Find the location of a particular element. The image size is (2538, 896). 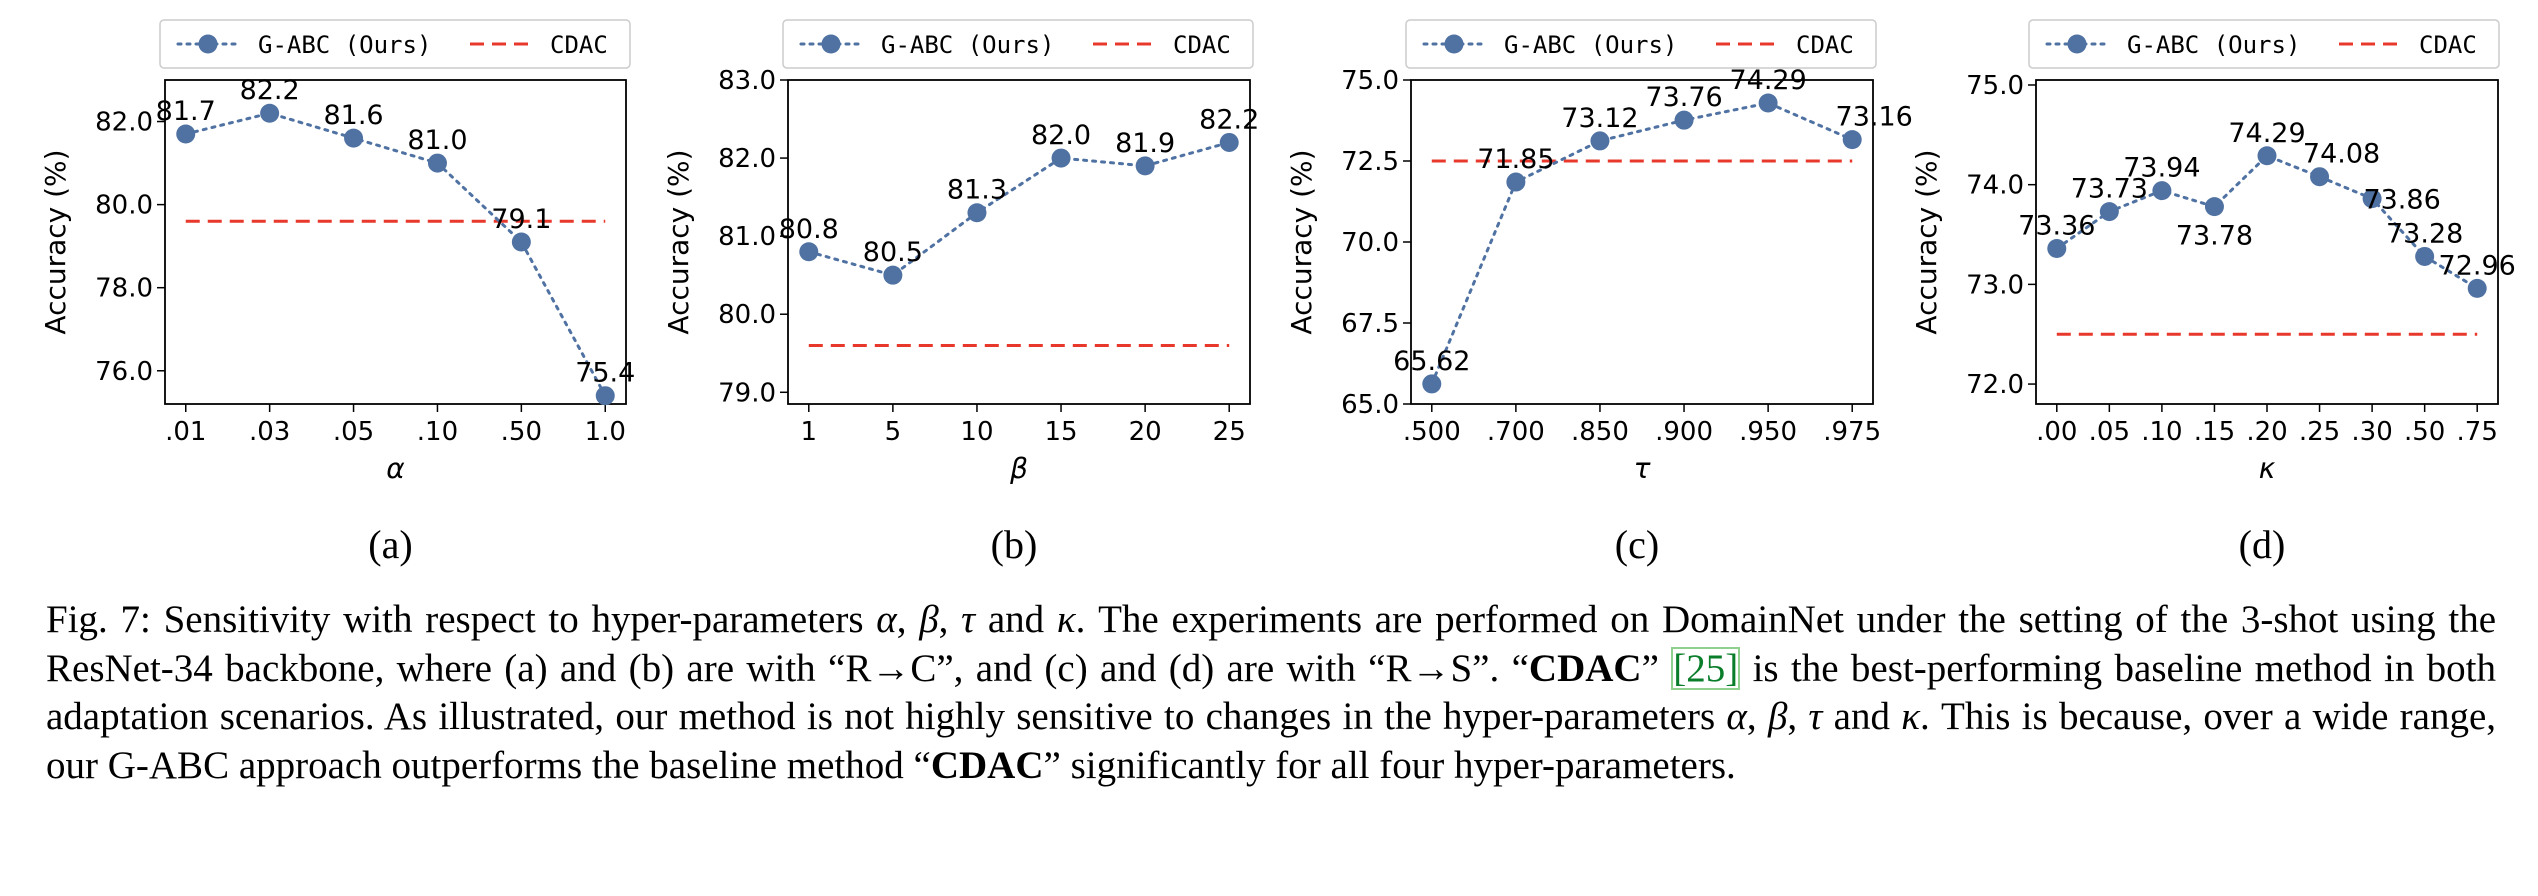

x-axis-label: α is located at coordinates (395, 468).